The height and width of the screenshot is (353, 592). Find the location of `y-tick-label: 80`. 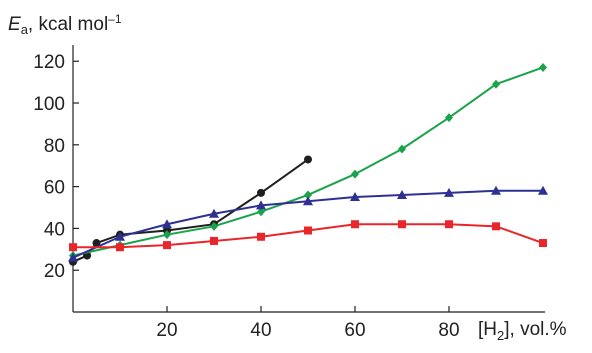

y-tick-label: 80 is located at coordinates (54, 146).